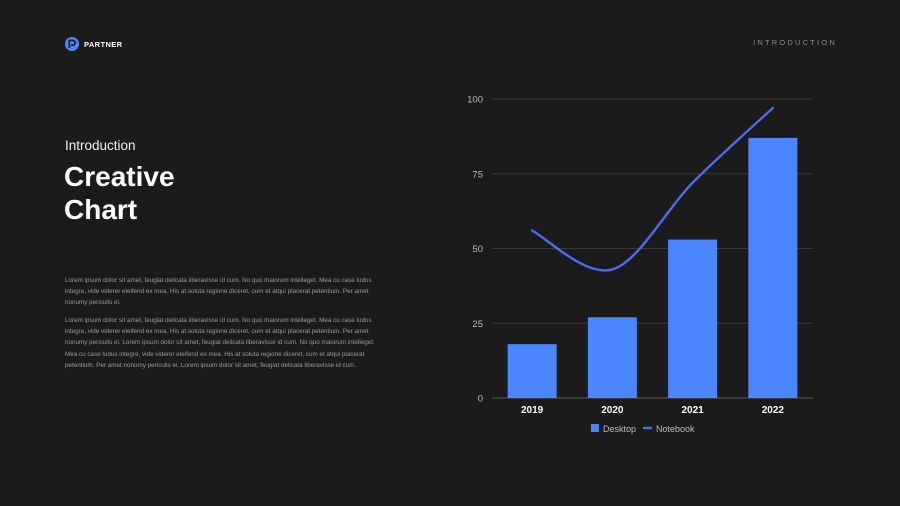 This screenshot has width=900, height=506. I want to click on y-tick-label: 0, so click(480, 399).